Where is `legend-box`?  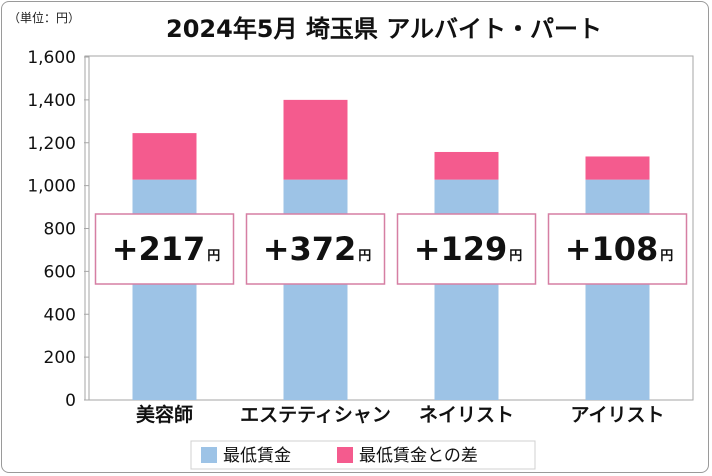
legend-box is located at coordinates (363, 455).